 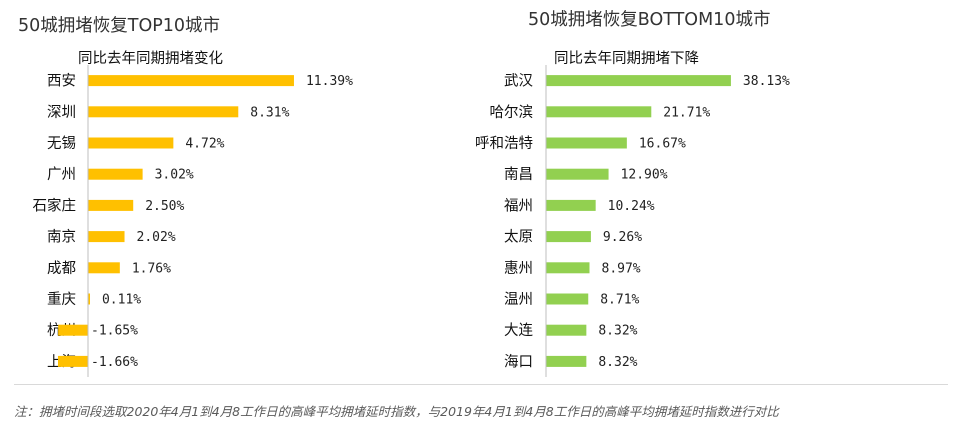 What do you see at coordinates (512, 112) in the screenshot?
I see `bottom10-category-label: 哈尔滨` at bounding box center [512, 112].